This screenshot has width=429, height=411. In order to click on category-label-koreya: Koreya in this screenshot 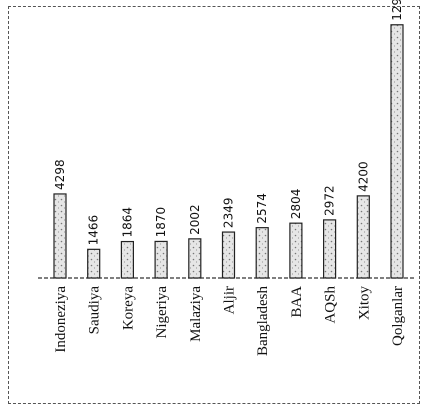, I will do `click(128, 308)`.